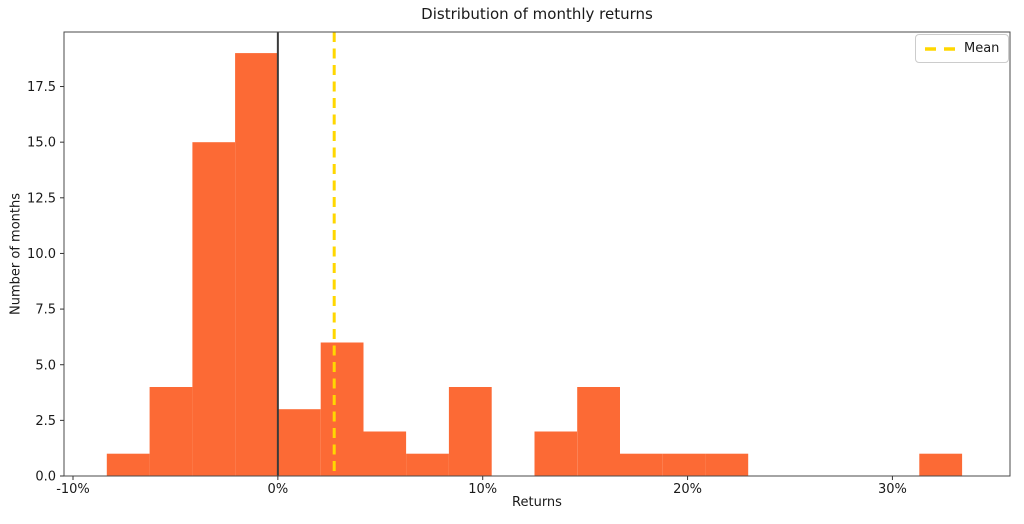  I want to click on x-tick-label: 10%, so click(482, 489).